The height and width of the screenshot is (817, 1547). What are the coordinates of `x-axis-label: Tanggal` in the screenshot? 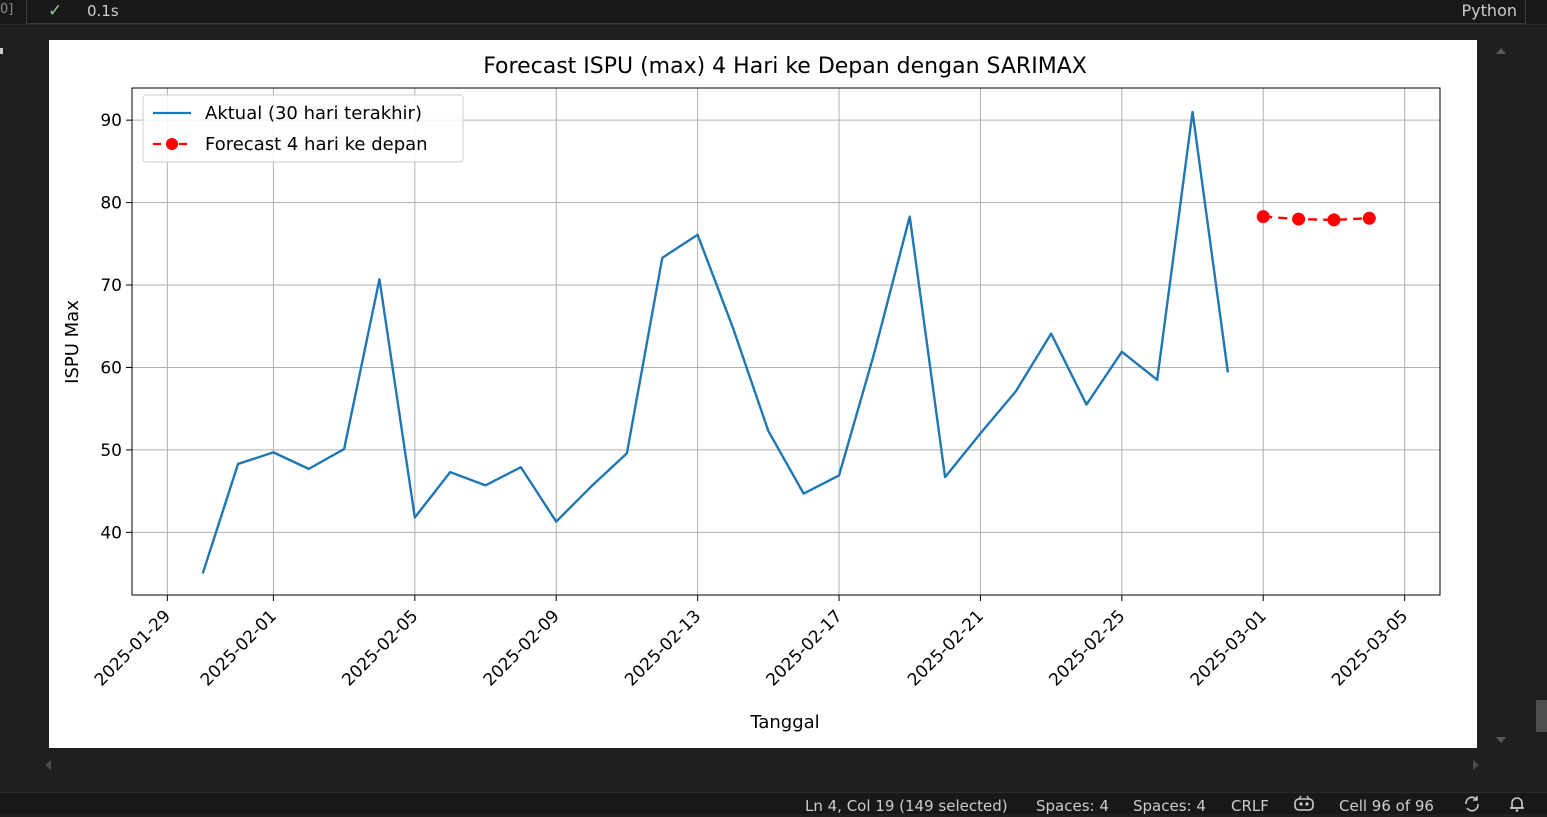 It's located at (784, 722).